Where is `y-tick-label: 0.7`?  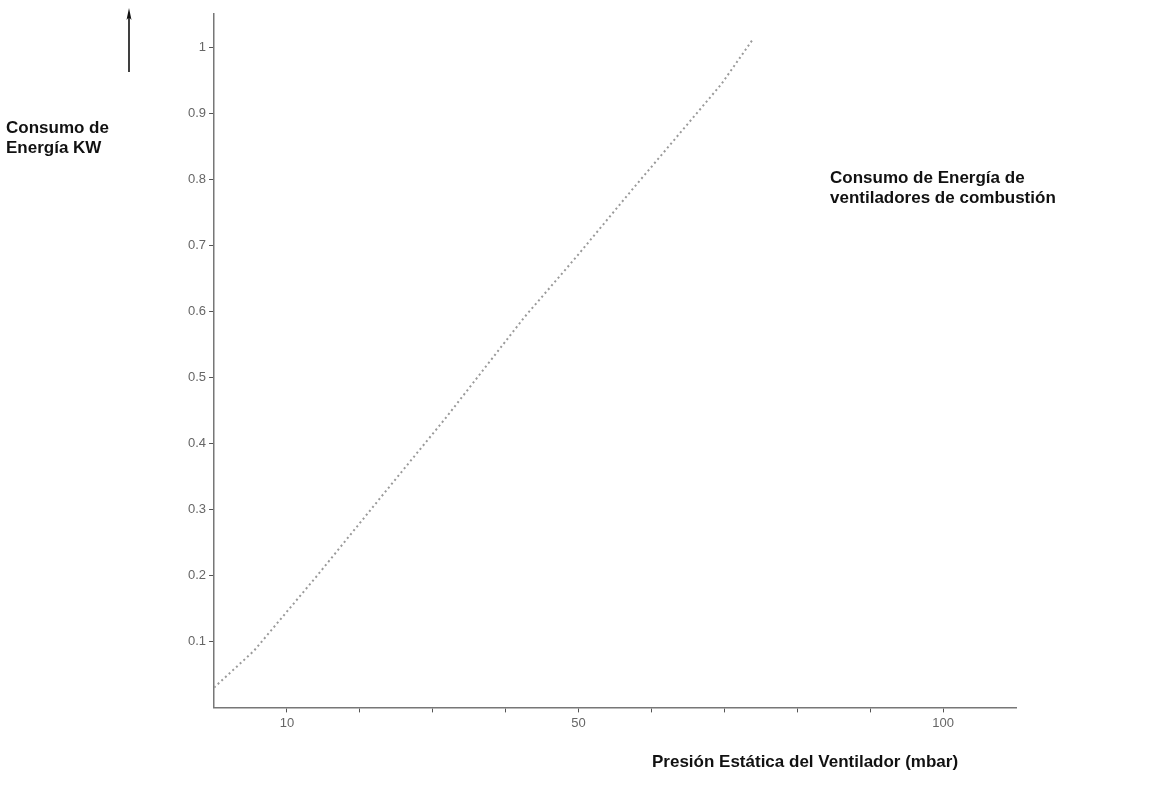 y-tick-label: 0.7 is located at coordinates (197, 244).